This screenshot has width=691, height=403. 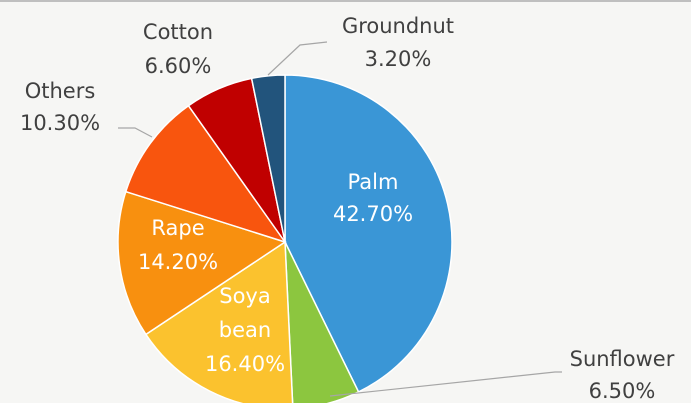 What do you see at coordinates (245, 313) in the screenshot?
I see `slice-label: Soya bean` at bounding box center [245, 313].